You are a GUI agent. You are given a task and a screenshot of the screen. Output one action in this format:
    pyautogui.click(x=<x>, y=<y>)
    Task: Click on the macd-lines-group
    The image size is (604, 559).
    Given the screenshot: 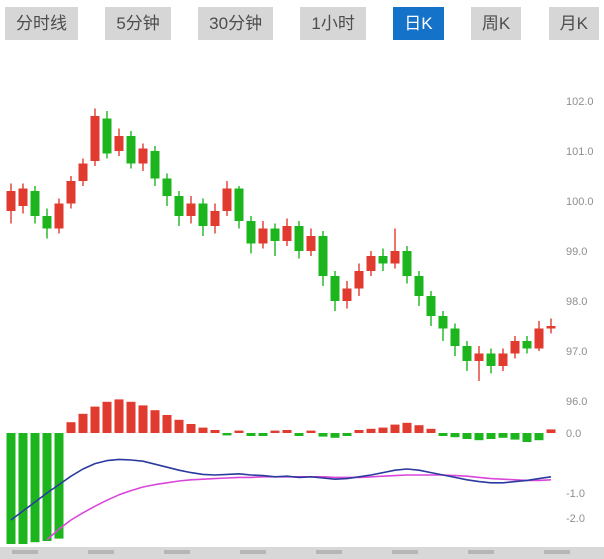 What is the action you would take?
    pyautogui.click(x=281, y=499)
    